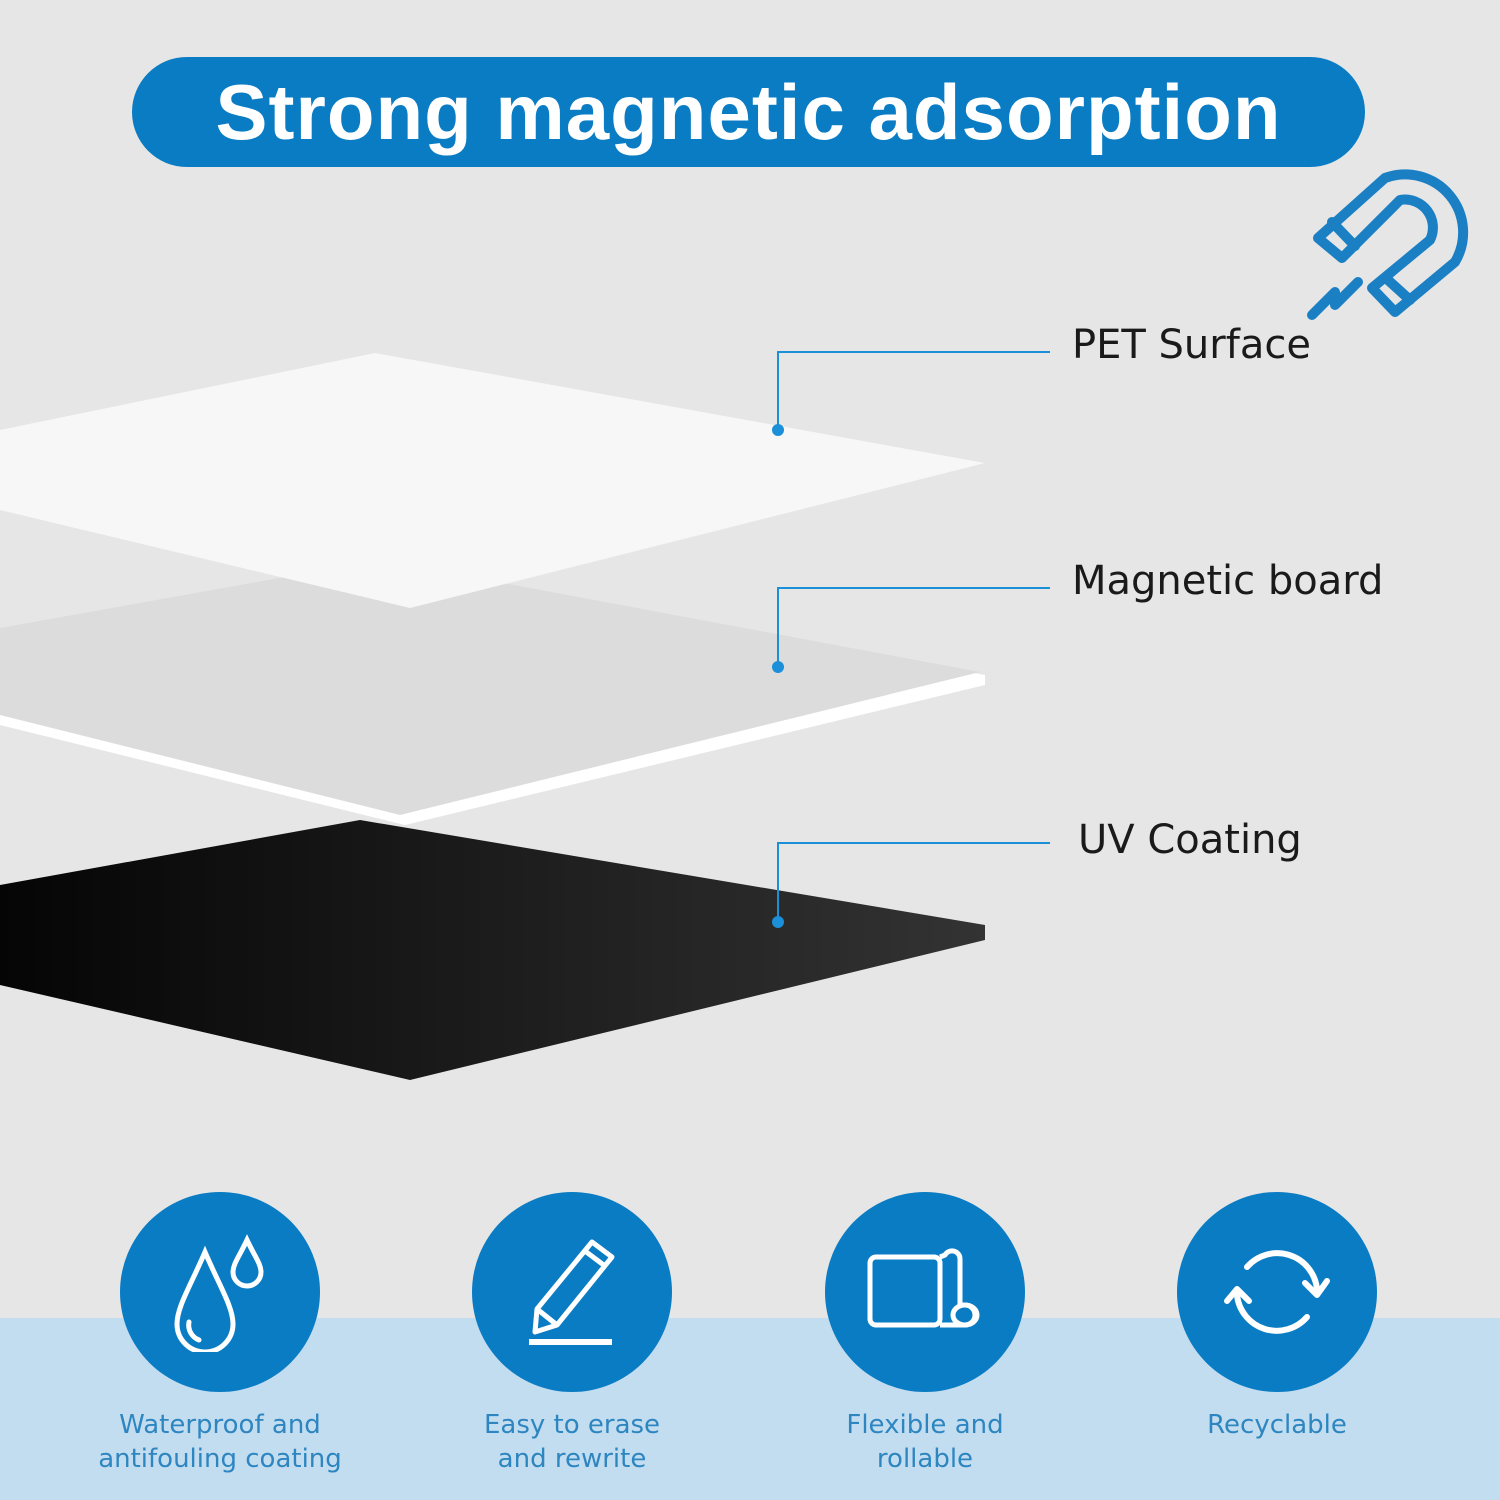  What do you see at coordinates (219, 1293) in the screenshot?
I see `water-drop-icon` at bounding box center [219, 1293].